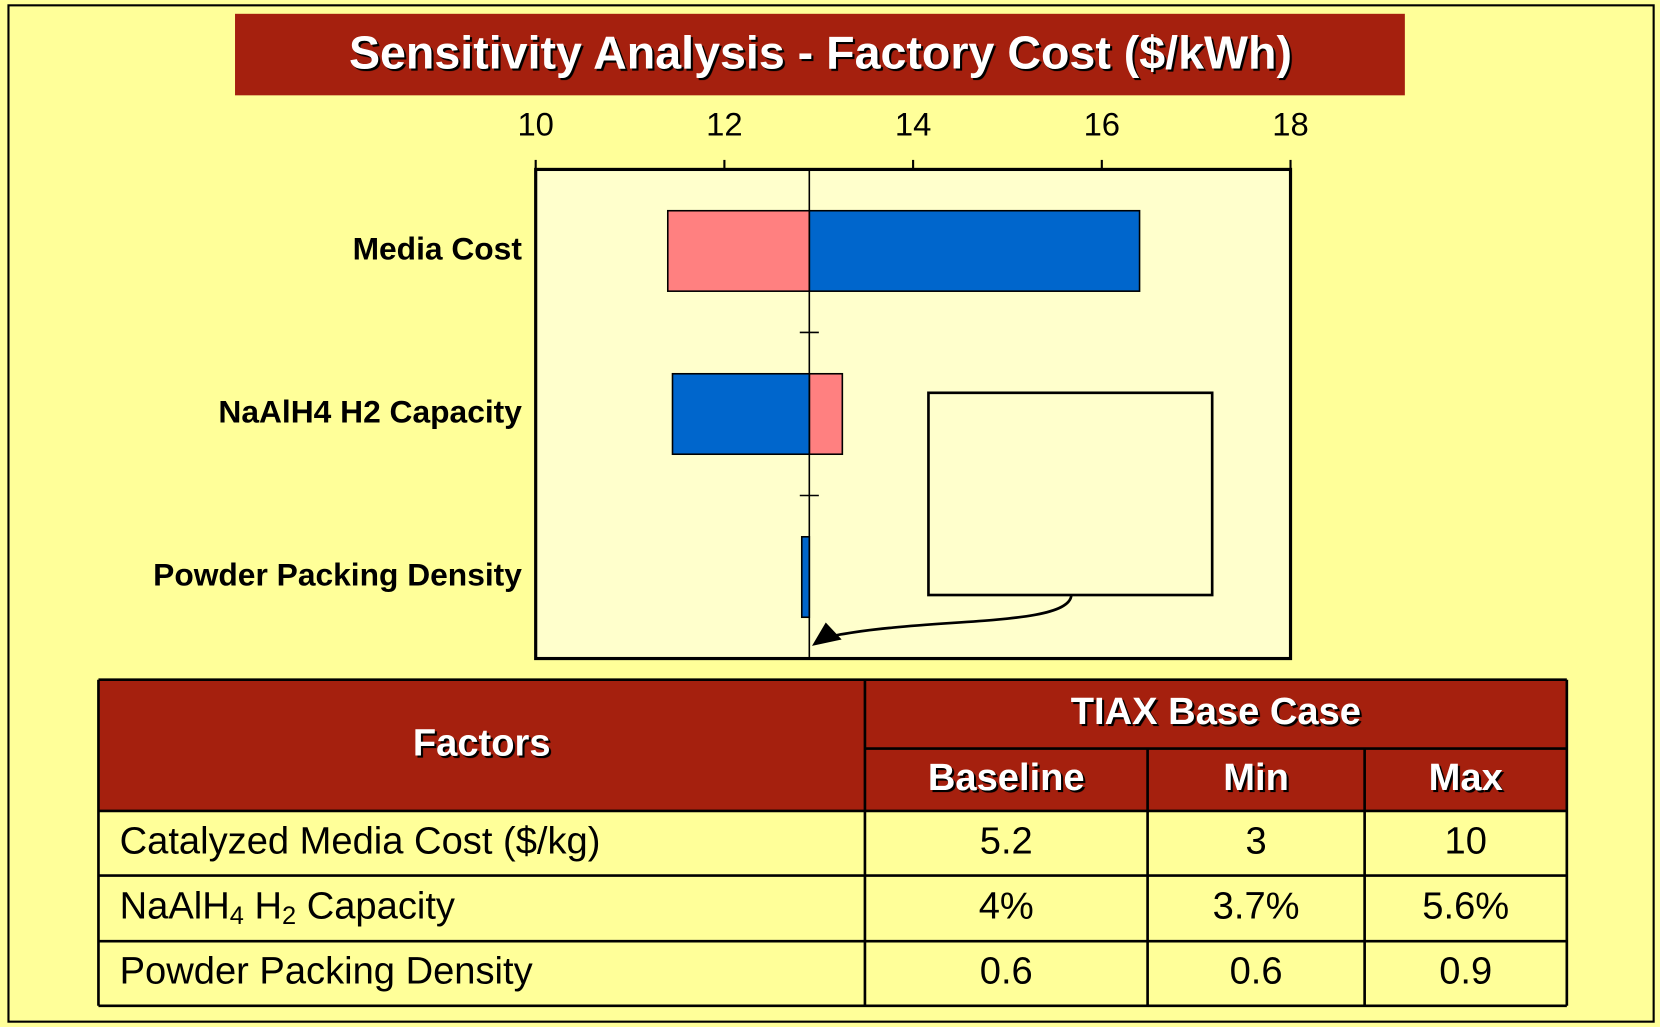  I want to click on header-cell: TIAX Base Case, so click(1216, 712).